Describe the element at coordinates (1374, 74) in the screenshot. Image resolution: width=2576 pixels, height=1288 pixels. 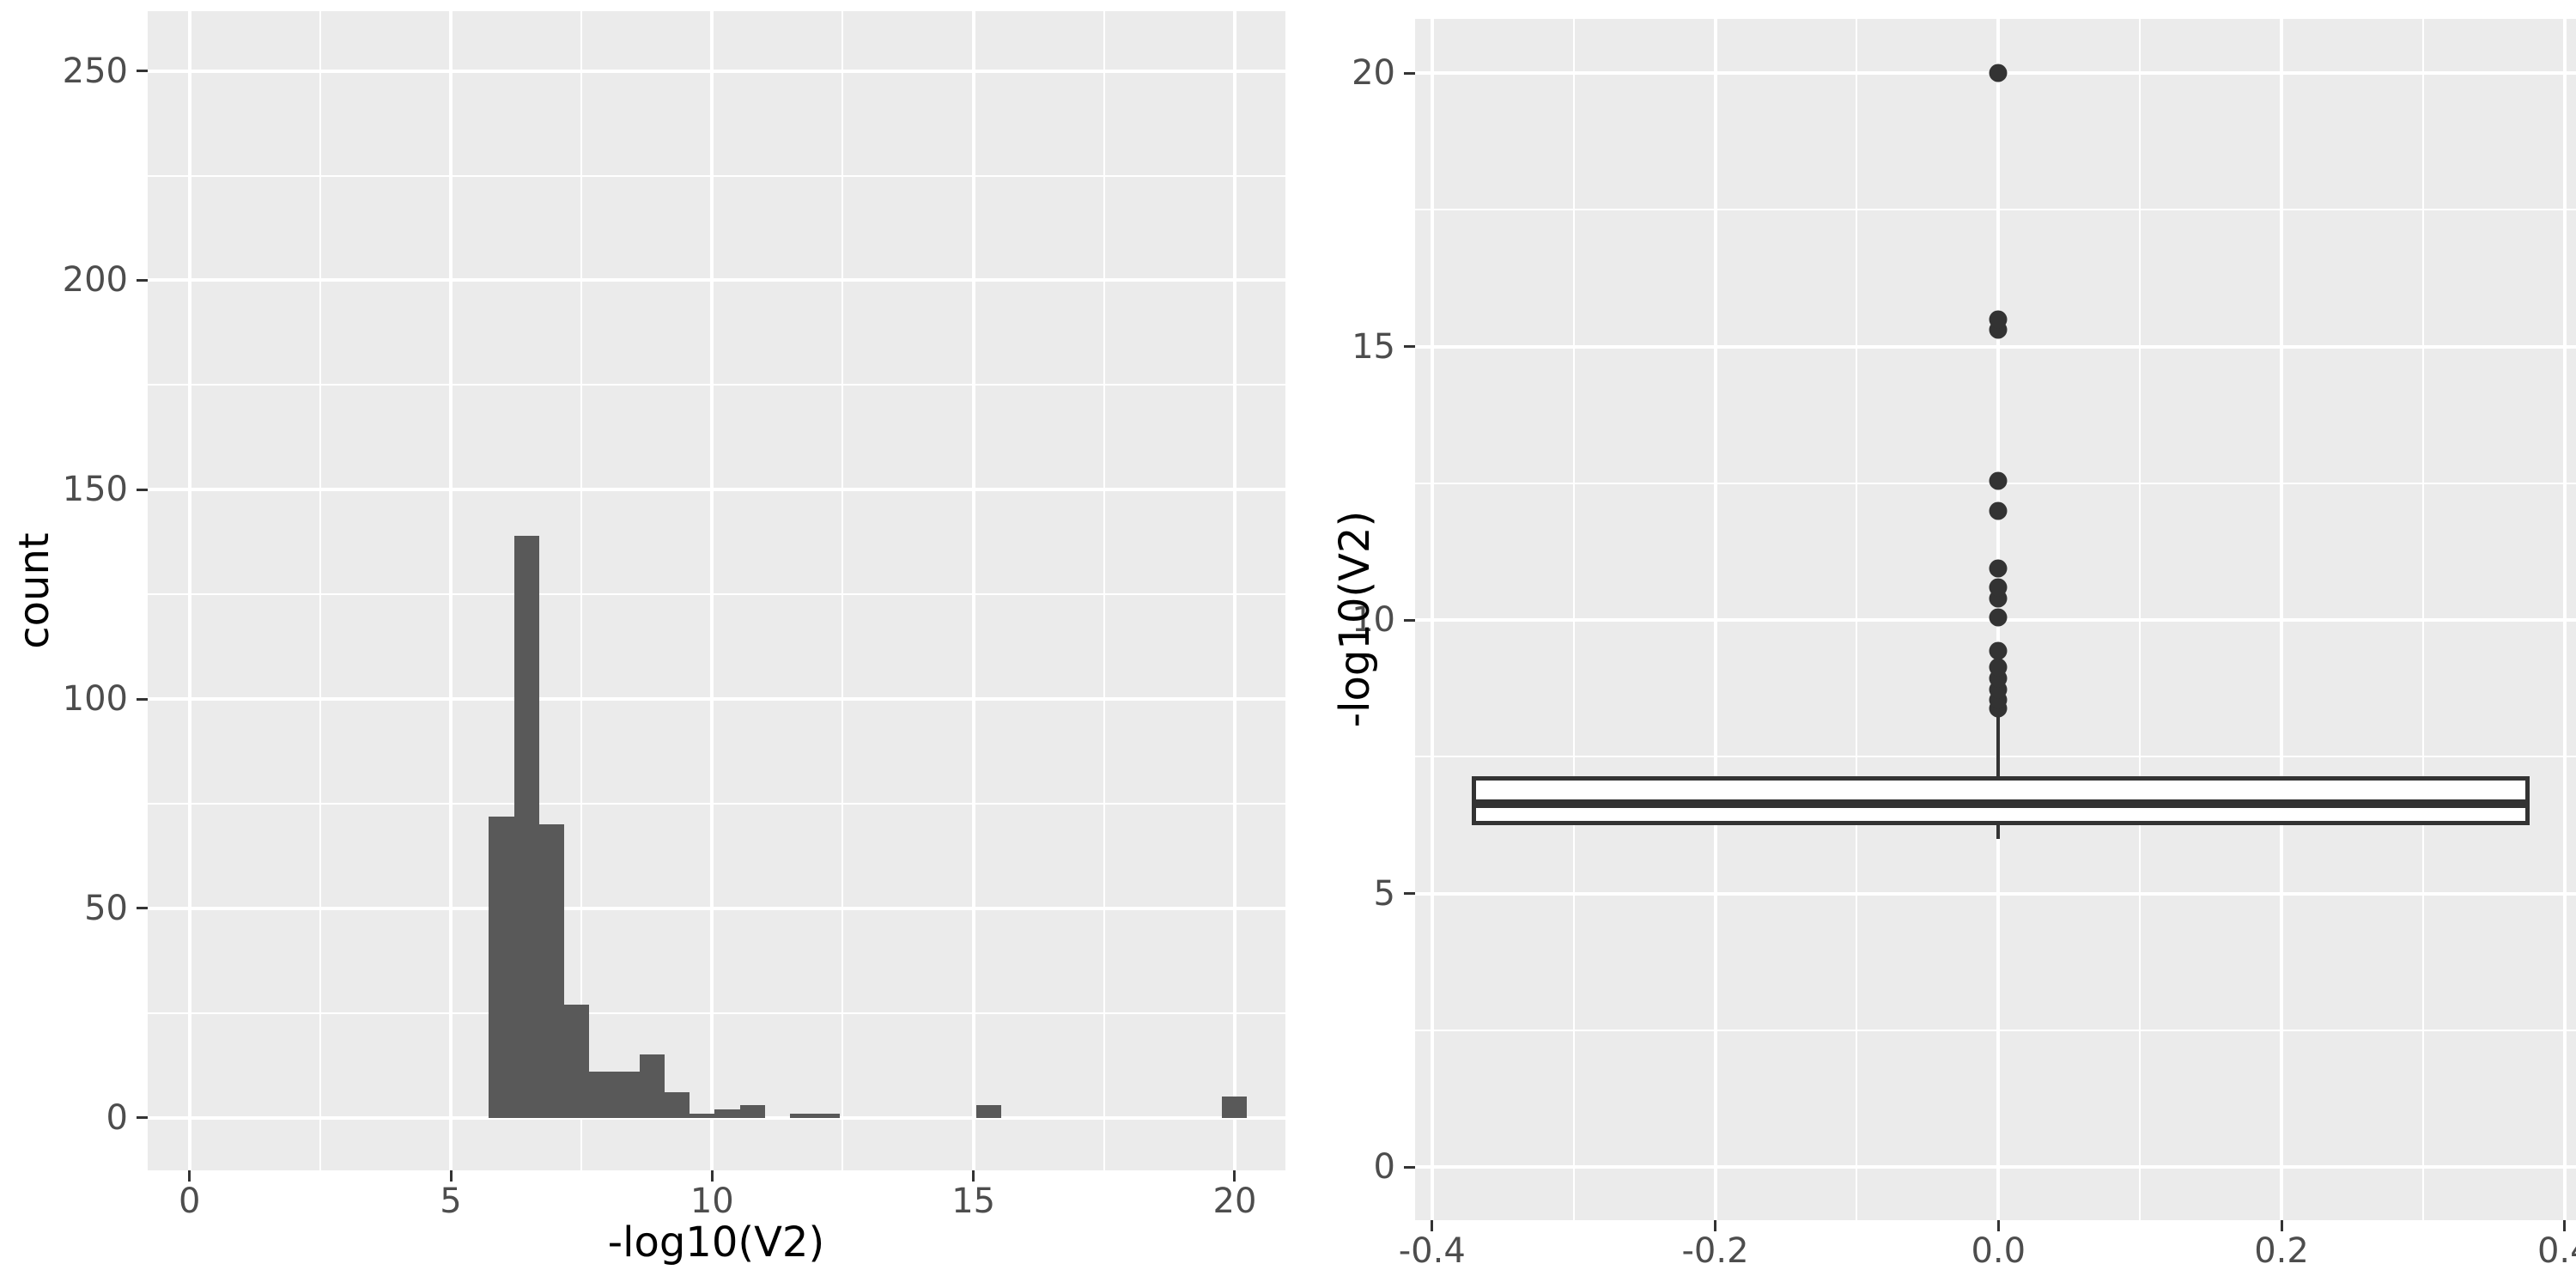
I see `y-tick-label: 20` at that location.